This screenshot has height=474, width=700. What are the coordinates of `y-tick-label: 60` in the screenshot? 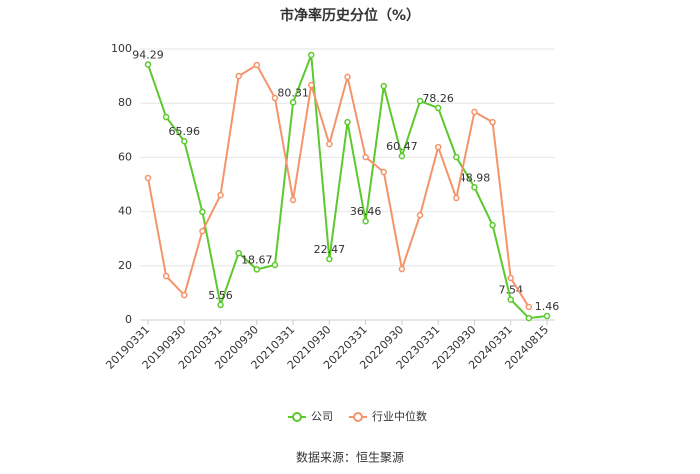 It's located at (125, 156).